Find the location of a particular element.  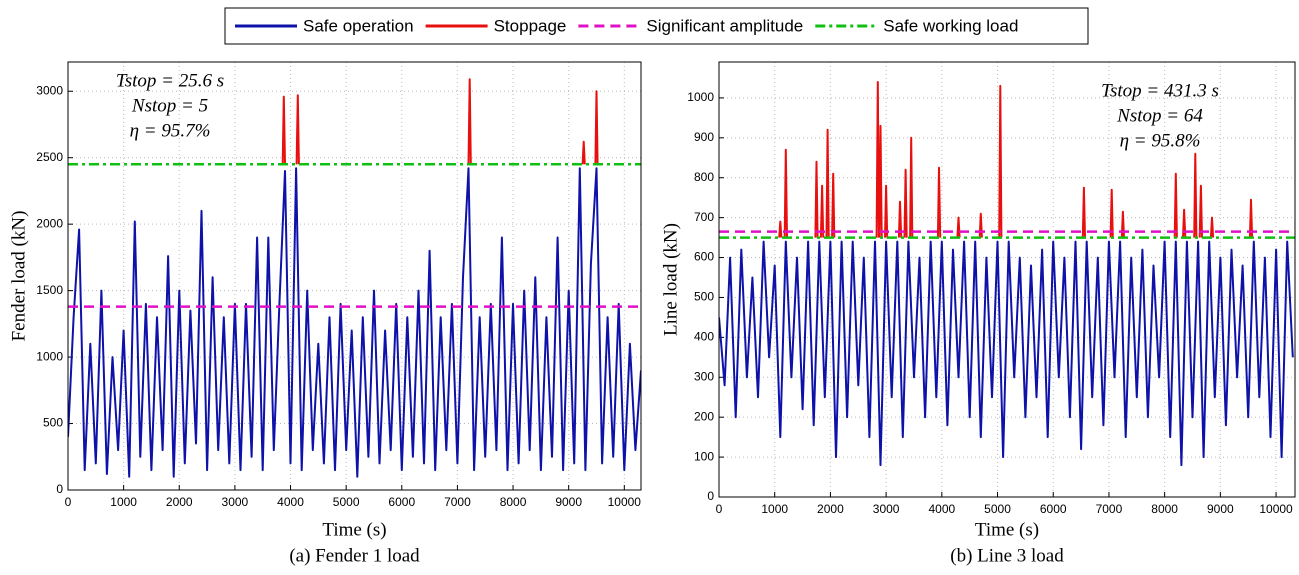

legend-label: Stoppage is located at coordinates (530, 25).